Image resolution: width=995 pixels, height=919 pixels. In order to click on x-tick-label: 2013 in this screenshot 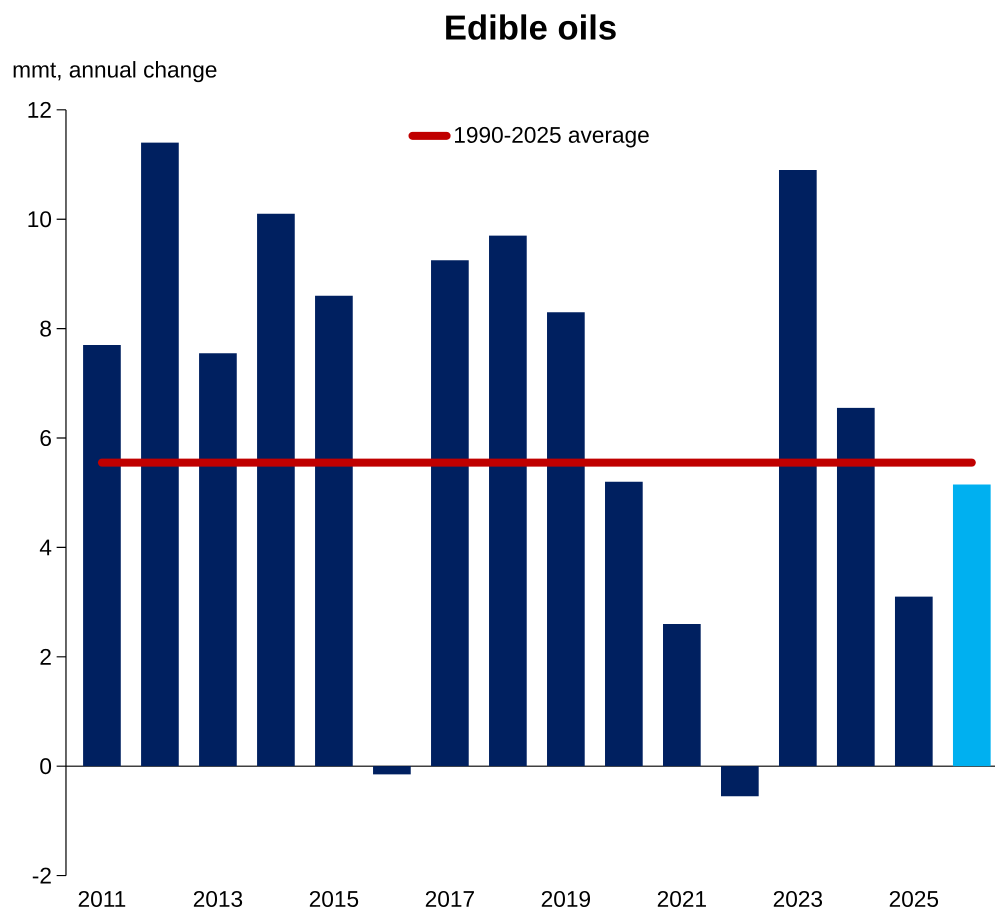, I will do `click(218, 899)`.